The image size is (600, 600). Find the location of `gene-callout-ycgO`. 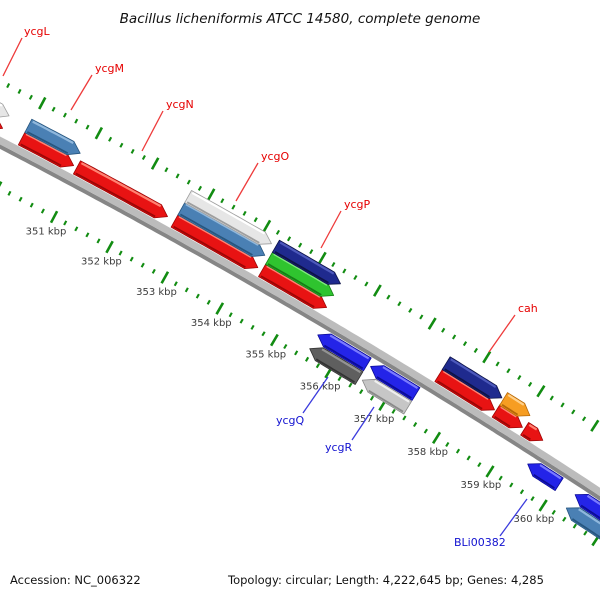

gene-callout-ycgO is located at coordinates (247, 182).